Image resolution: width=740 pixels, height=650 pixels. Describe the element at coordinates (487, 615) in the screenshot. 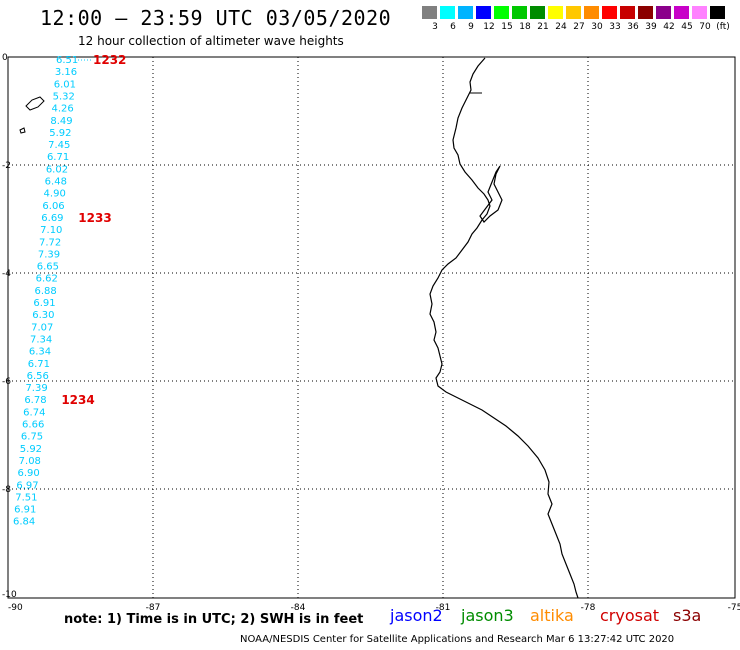

I see `satellite-legend-item: jason3` at that location.